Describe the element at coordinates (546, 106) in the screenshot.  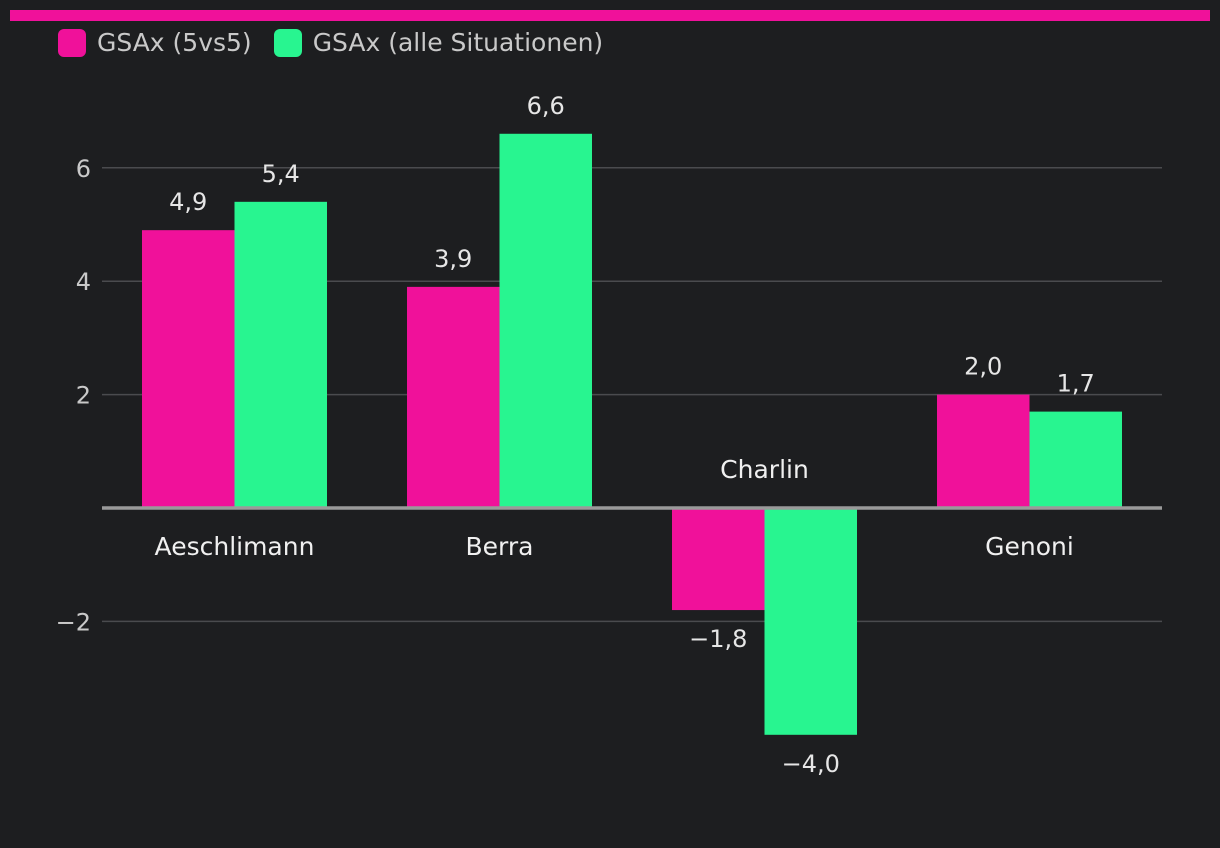
I see `data-label: 6,6` at that location.